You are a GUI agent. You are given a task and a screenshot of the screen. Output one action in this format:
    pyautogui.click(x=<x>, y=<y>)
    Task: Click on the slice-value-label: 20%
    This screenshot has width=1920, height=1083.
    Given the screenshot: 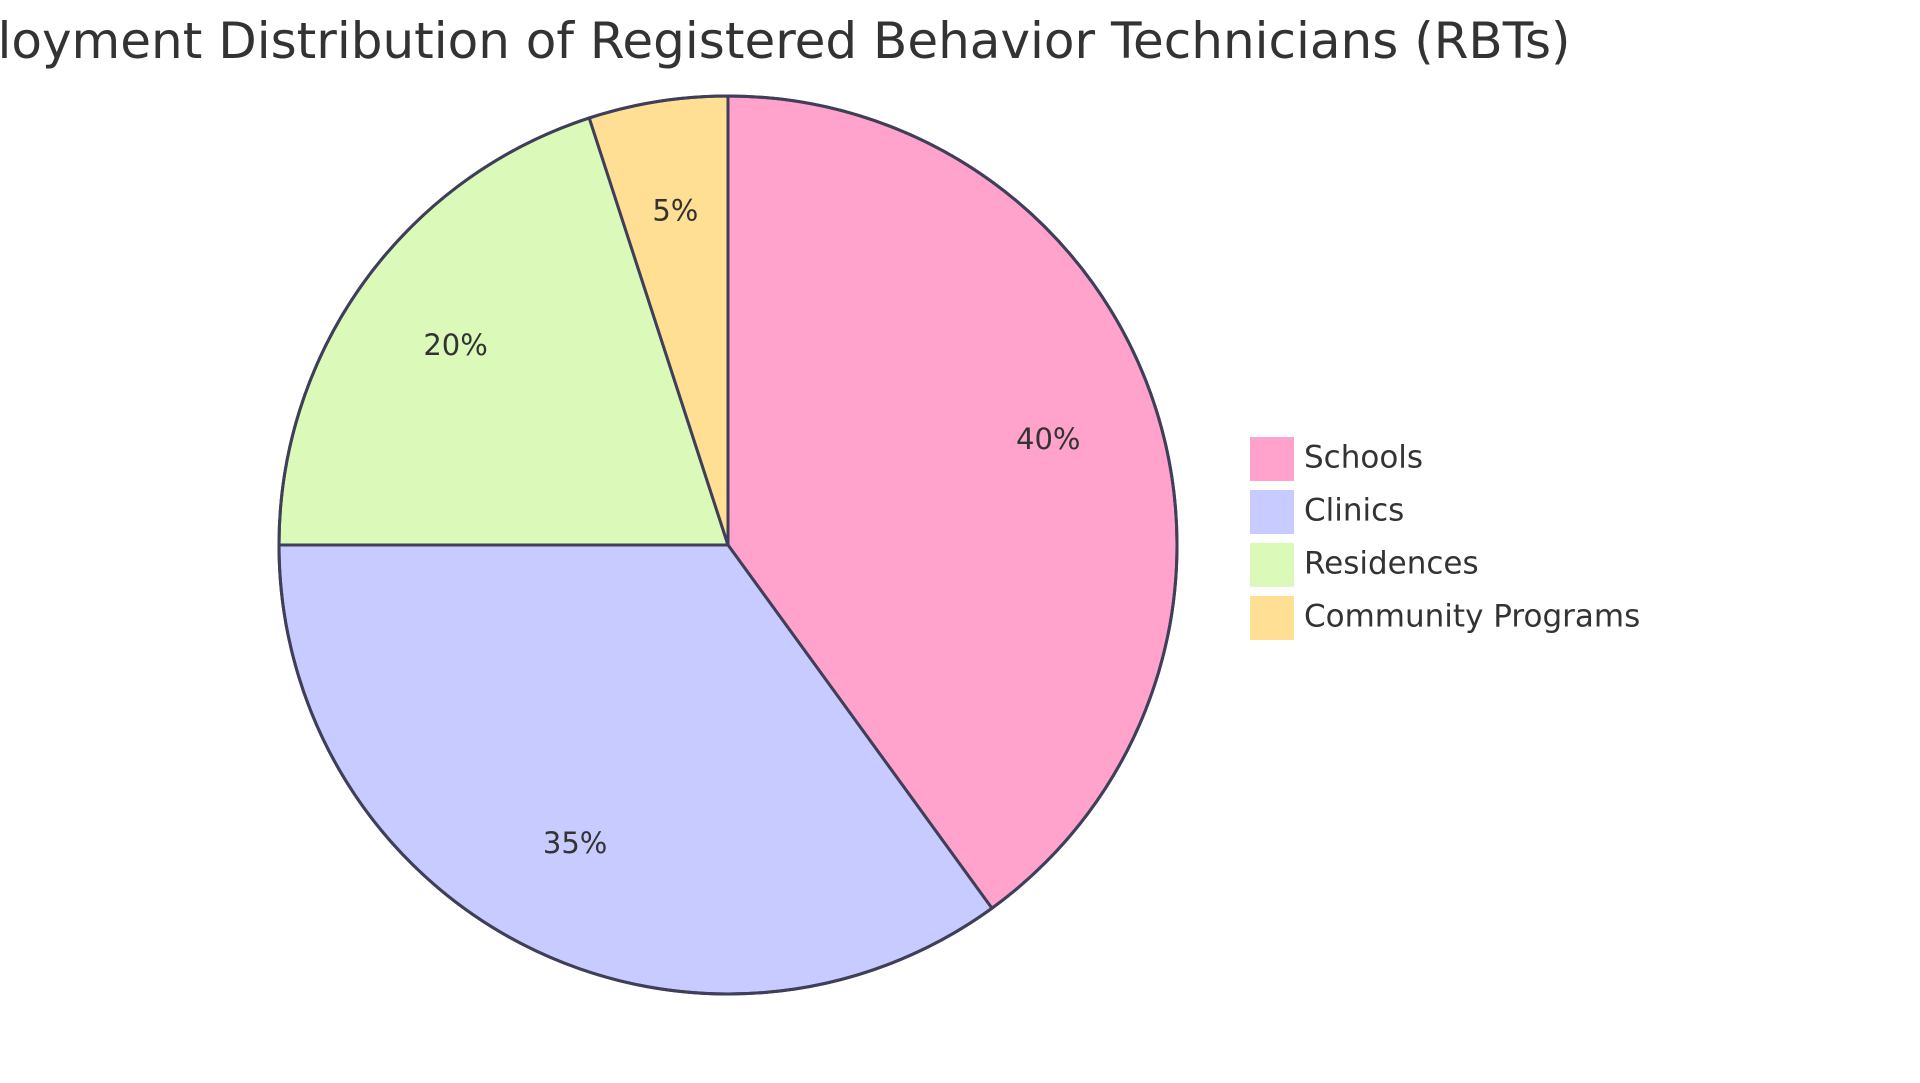 What is the action you would take?
    pyautogui.click(x=455, y=345)
    